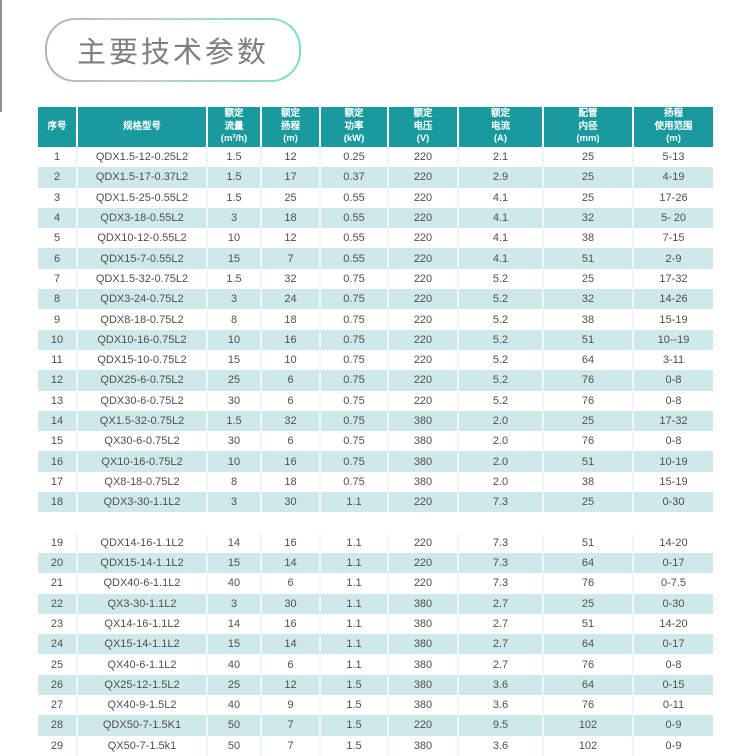  What do you see at coordinates (673, 725) in the screenshot?
I see `cell-head-range: 0-9` at bounding box center [673, 725].